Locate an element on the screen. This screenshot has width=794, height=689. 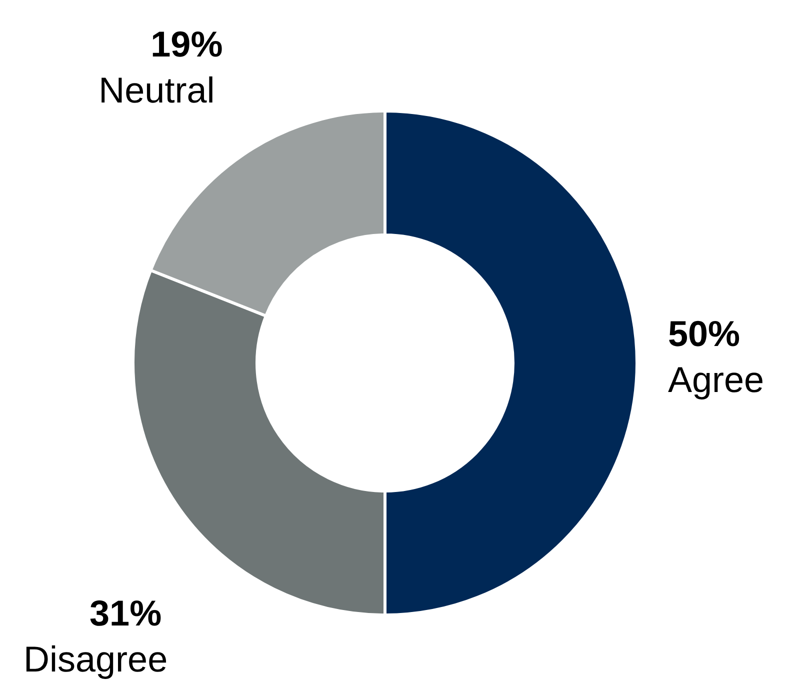
slice-label: Agree is located at coordinates (716, 379).